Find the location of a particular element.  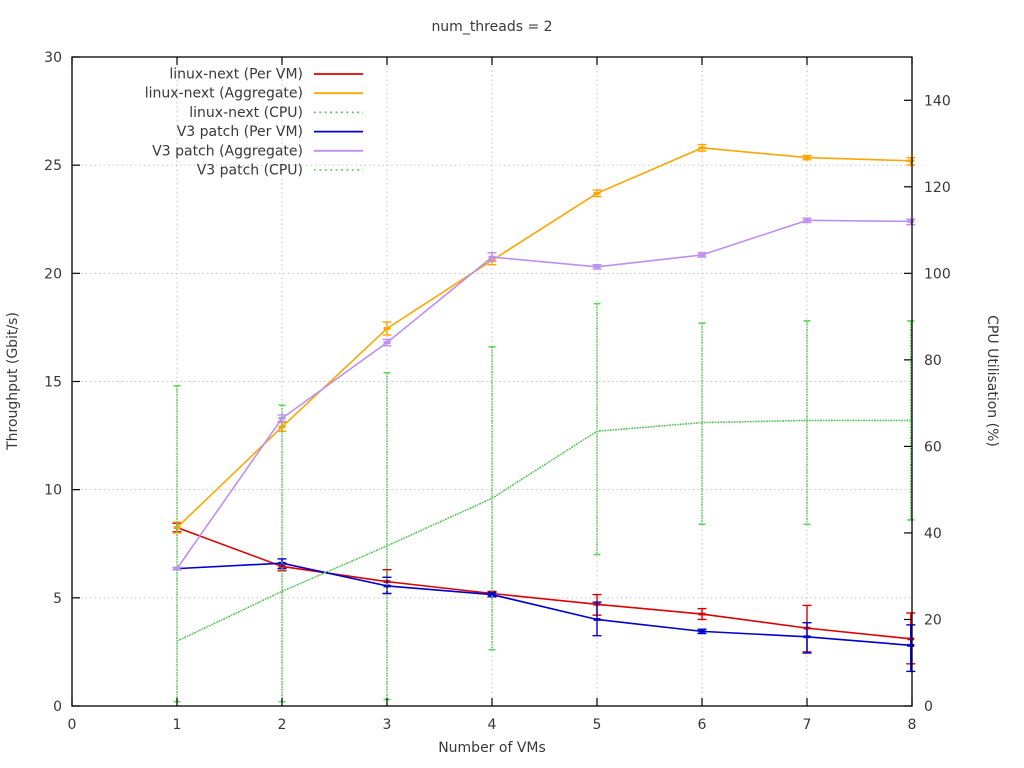

y-tick-label-0: 0 is located at coordinates (57, 707).